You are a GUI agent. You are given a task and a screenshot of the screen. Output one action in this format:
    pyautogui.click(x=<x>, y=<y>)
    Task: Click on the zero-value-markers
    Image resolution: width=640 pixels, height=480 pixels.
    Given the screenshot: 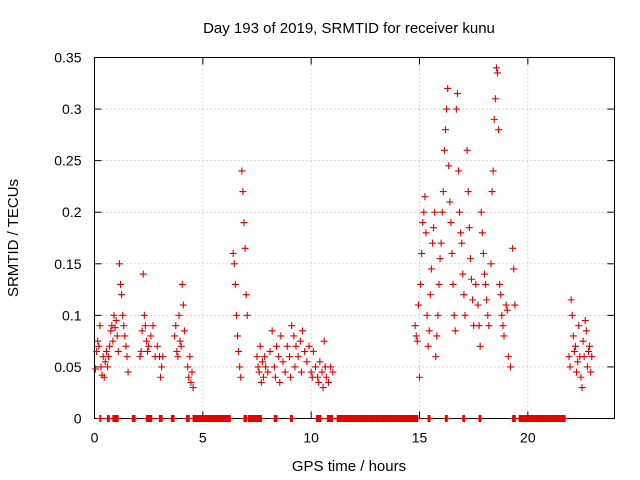 What is the action you would take?
    pyautogui.click(x=332, y=418)
    